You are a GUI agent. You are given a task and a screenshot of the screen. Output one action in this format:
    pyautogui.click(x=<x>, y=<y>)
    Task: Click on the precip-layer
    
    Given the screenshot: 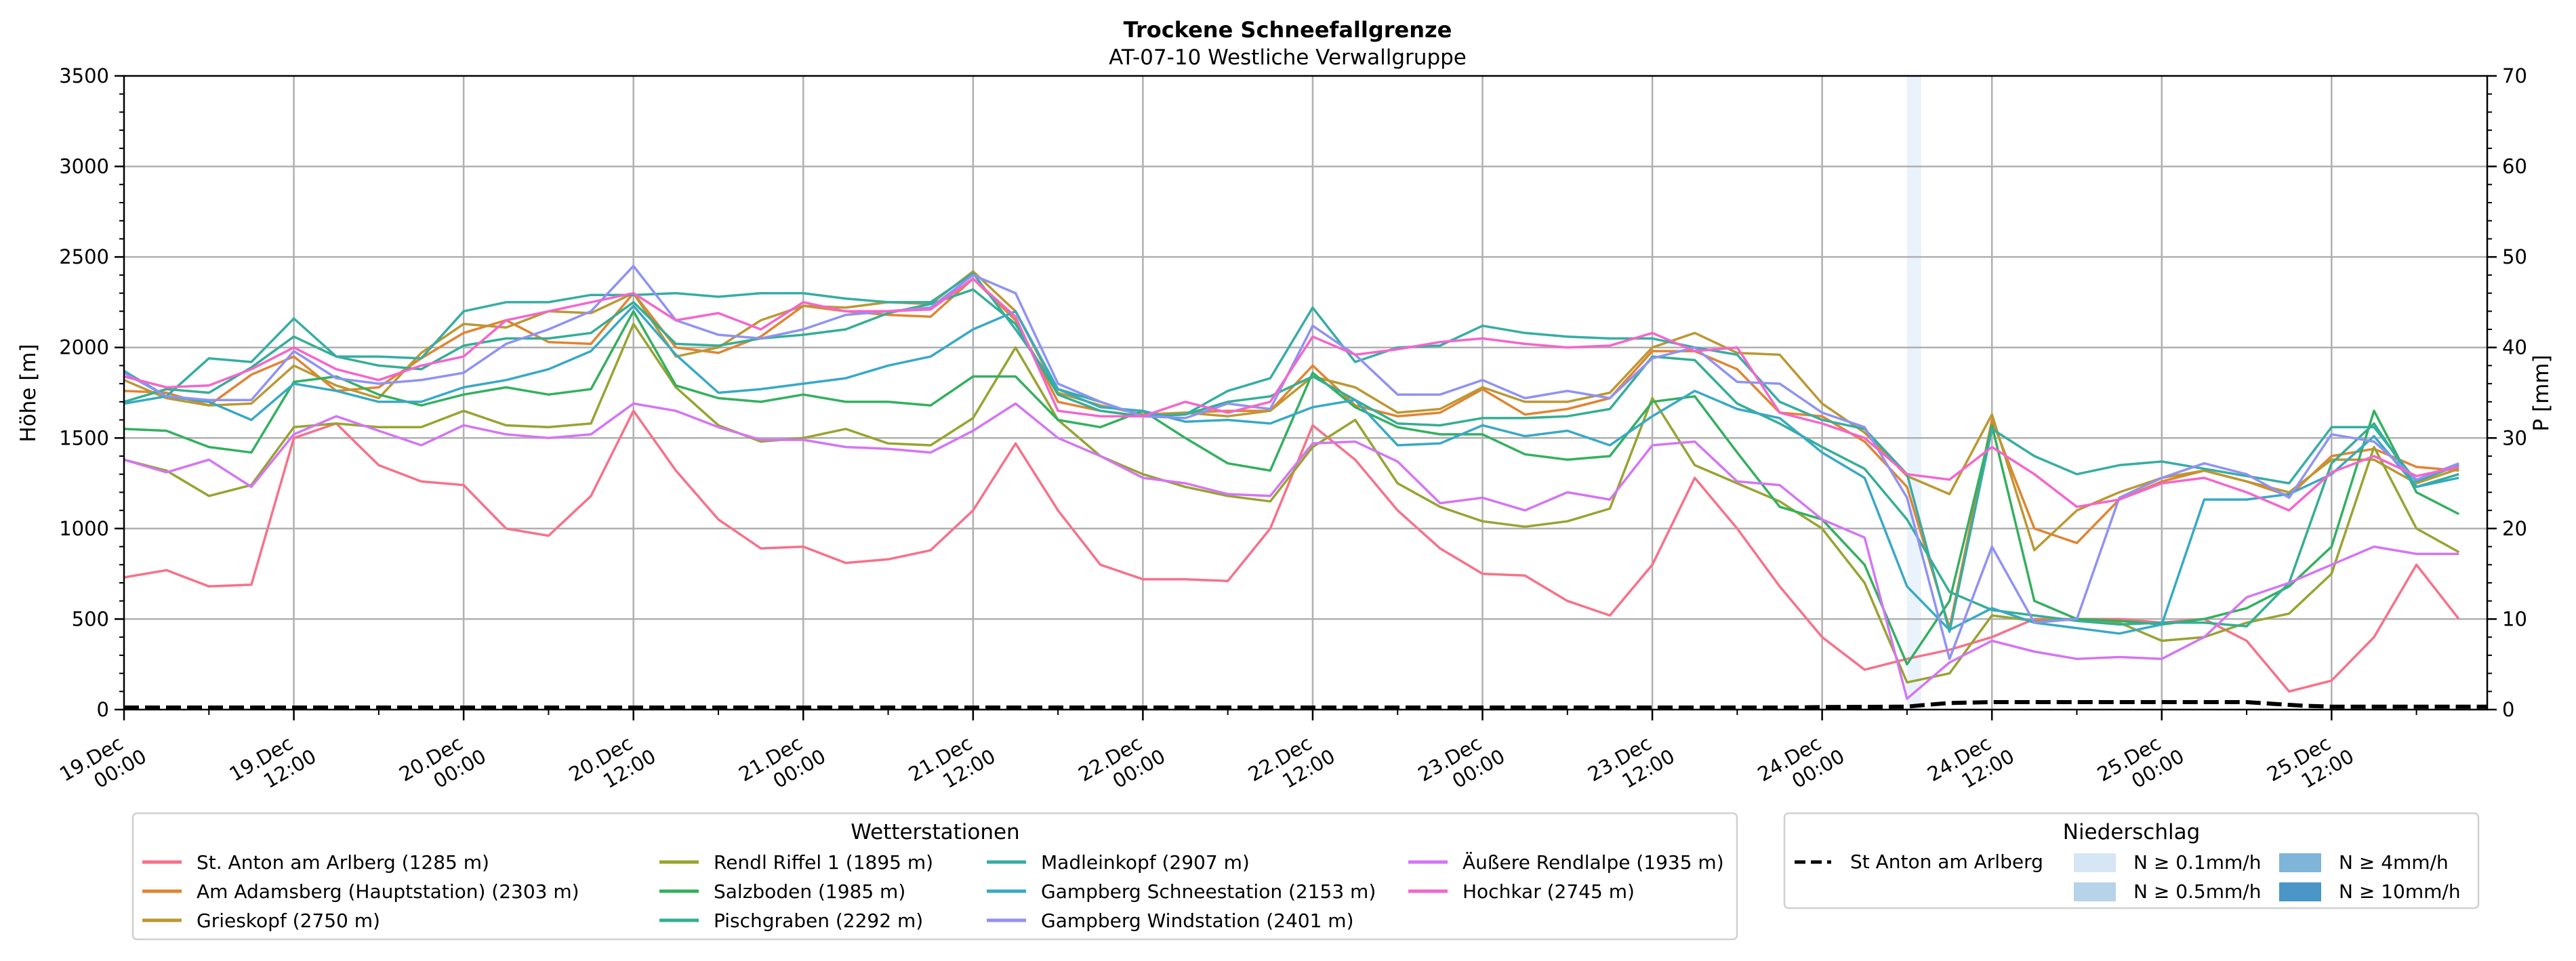 What is the action you would take?
    pyautogui.click(x=1305, y=705)
    